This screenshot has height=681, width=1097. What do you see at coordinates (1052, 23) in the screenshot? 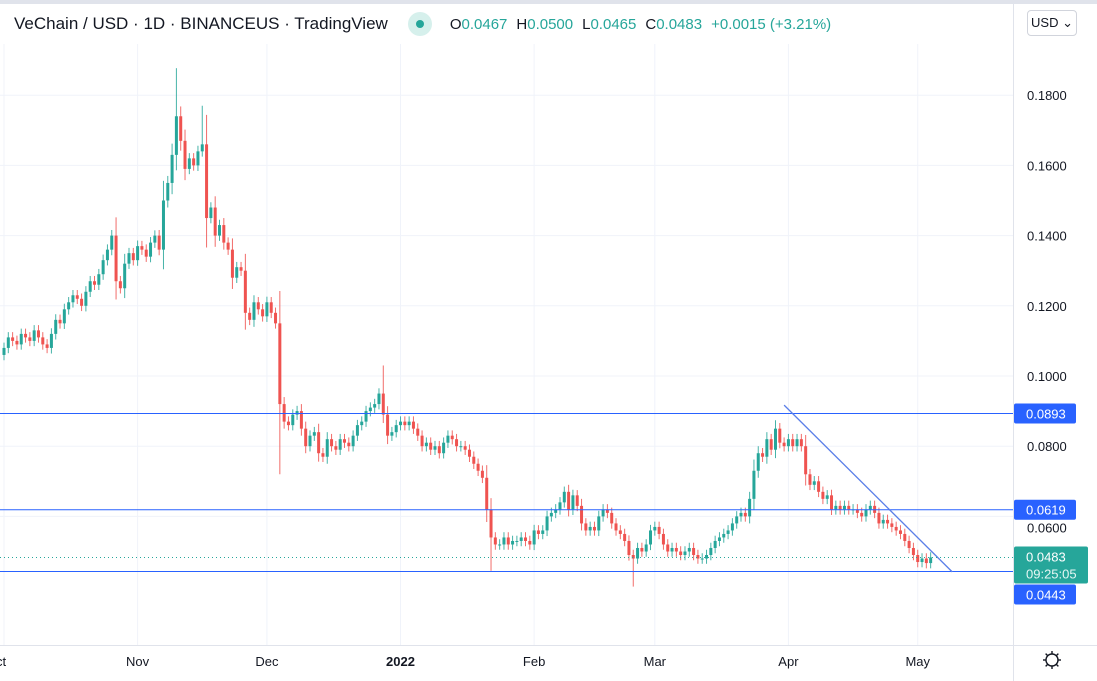
I see `currency-button: USD ⌄` at bounding box center [1052, 23].